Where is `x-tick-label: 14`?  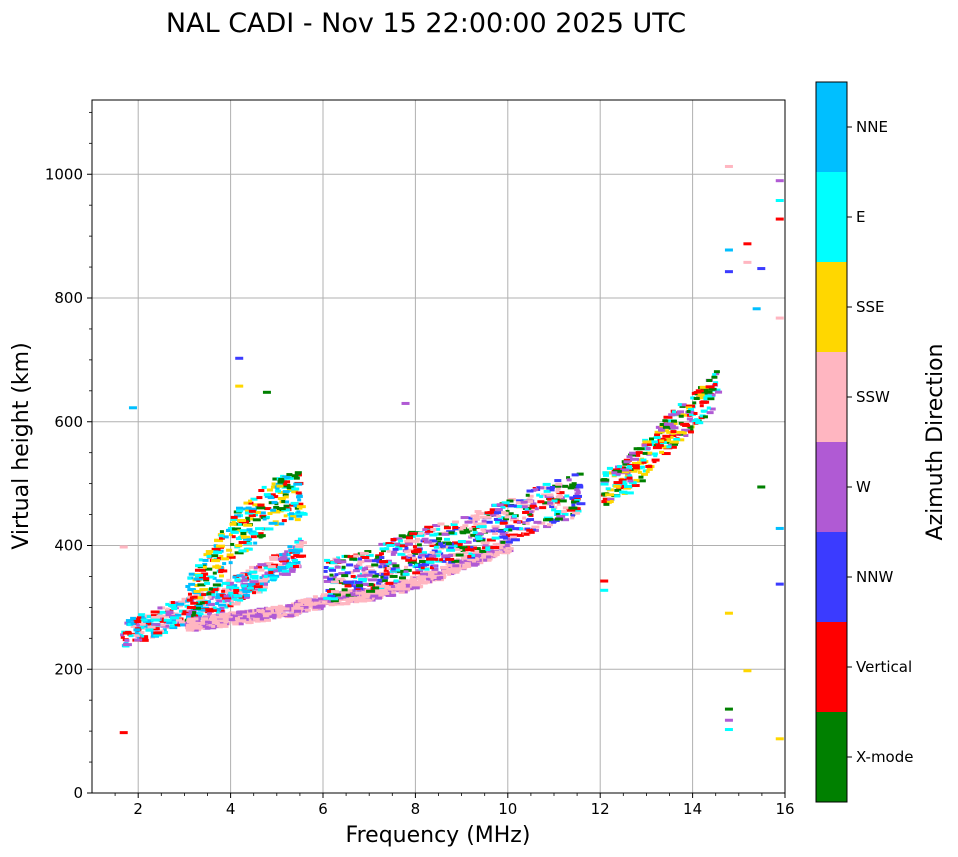 x-tick-label: 14 is located at coordinates (692, 809).